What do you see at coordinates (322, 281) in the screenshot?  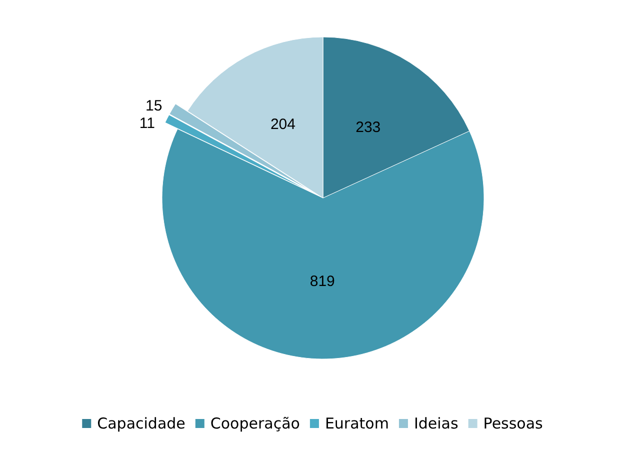 I see `data-label: 819` at bounding box center [322, 281].